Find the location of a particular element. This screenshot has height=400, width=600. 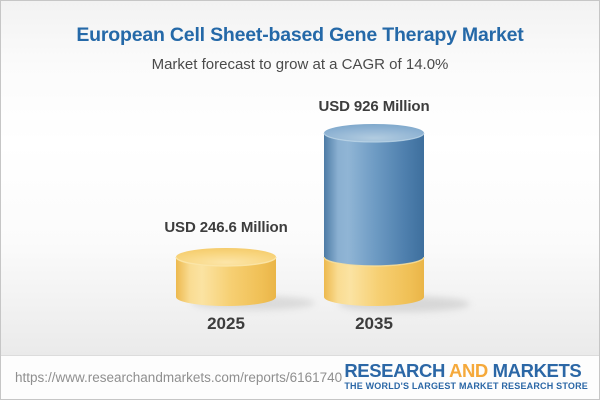

bar-2035-cylinder is located at coordinates (374, 215).